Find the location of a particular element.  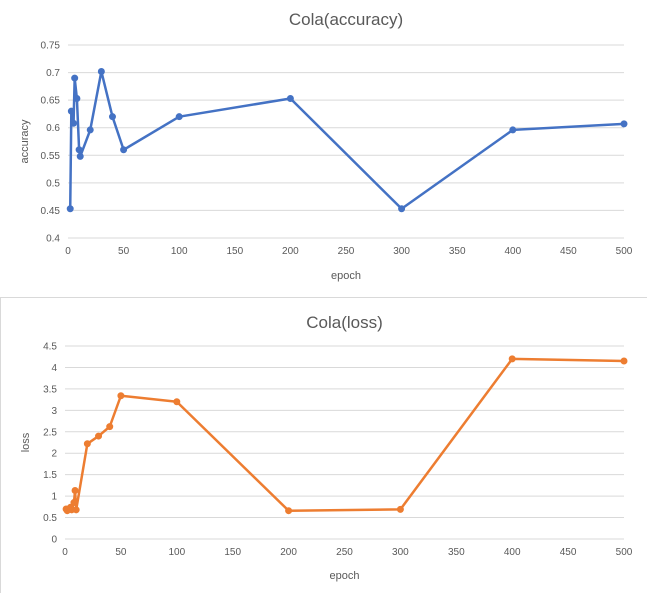

y-tick-label: 0.6 is located at coordinates (53, 128).